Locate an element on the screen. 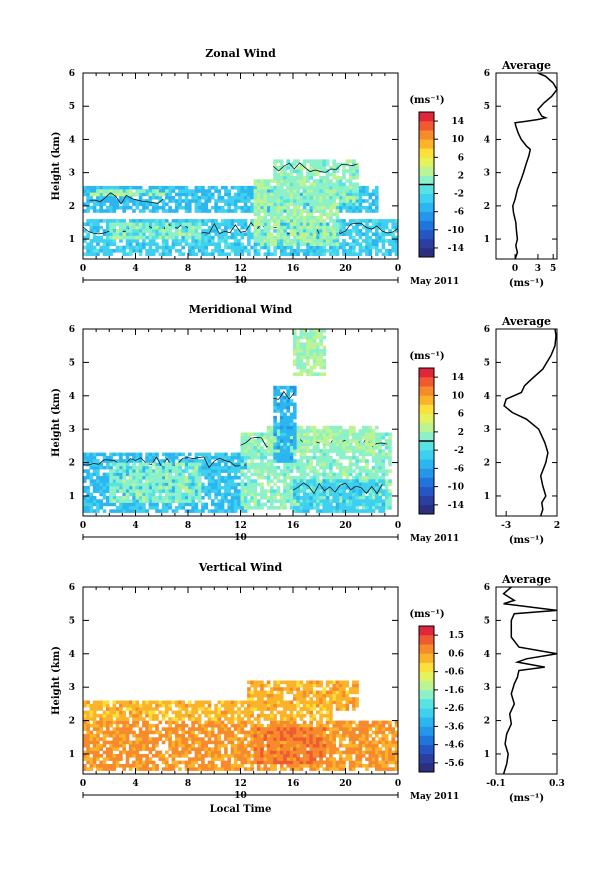 This screenshot has width=612, height=873. day-label: 10 is located at coordinates (240, 281).